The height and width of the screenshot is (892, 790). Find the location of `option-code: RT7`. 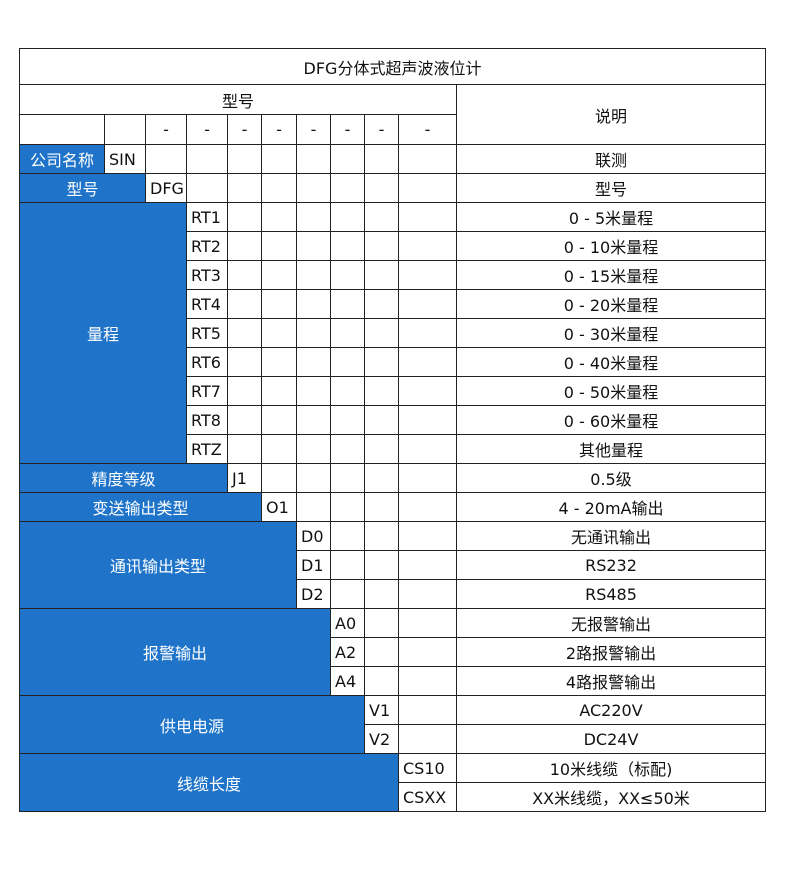

option-code: RT7 is located at coordinates (207, 391).